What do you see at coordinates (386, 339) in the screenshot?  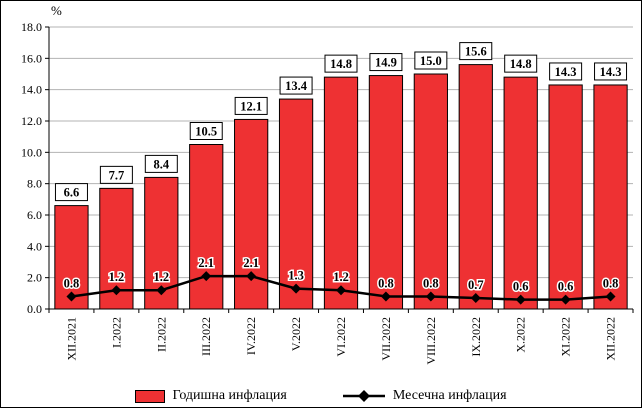 I see `x-tick-label: VII.2022` at bounding box center [386, 339].